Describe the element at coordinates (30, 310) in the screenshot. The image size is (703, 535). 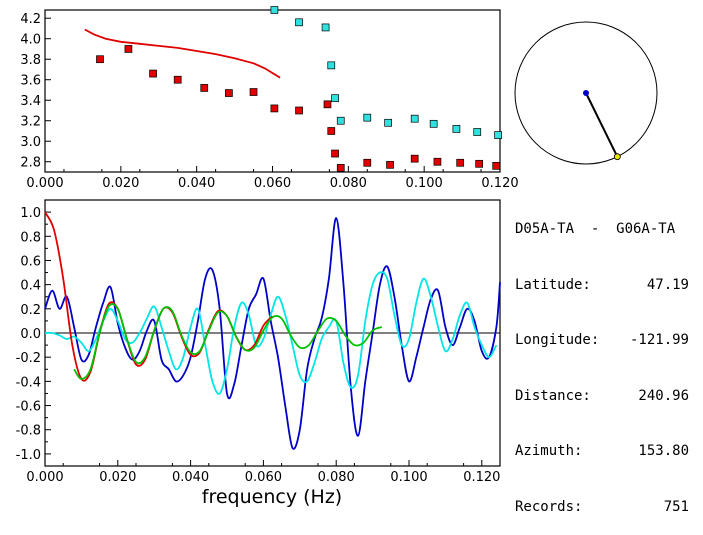
I see `bottom-y-tick-label: 0.2` at that location.